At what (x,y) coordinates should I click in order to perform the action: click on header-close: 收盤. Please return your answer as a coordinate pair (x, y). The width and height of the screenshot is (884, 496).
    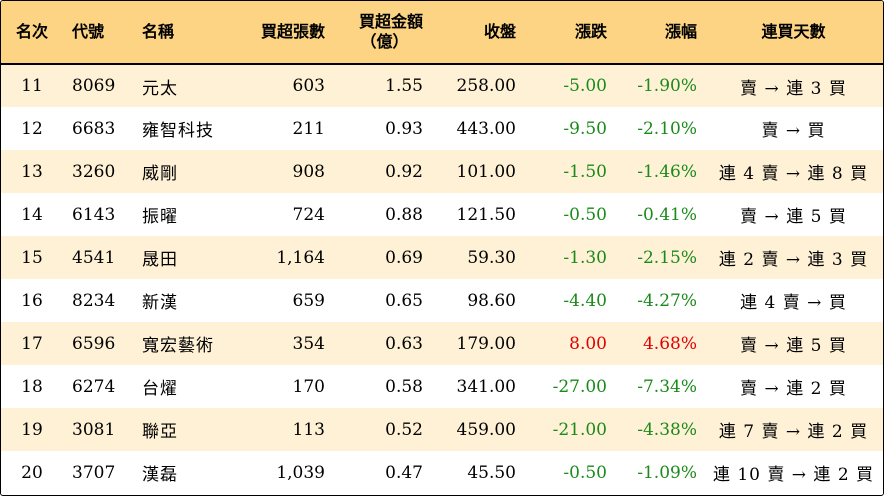
    Looking at the image, I should click on (499, 31).